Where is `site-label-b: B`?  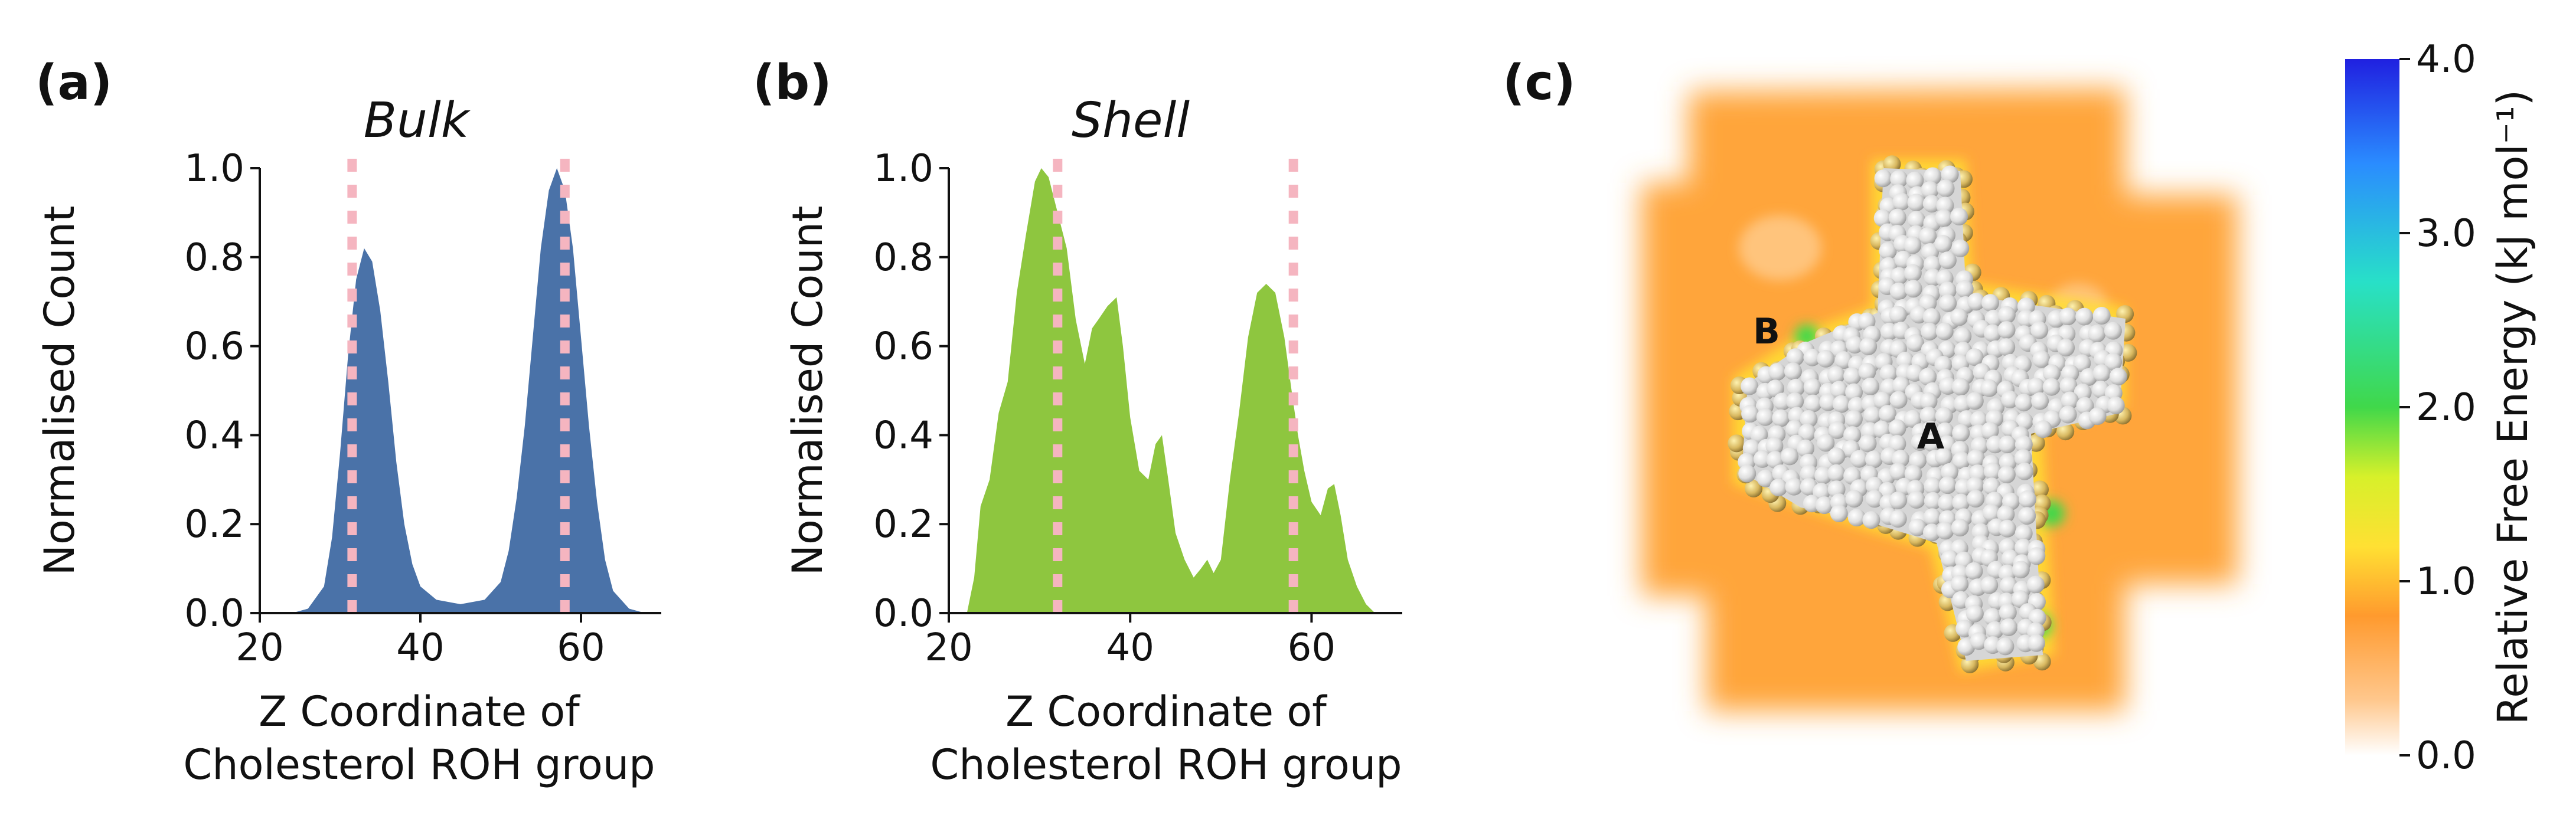
site-label-b: B is located at coordinates (1766, 331).